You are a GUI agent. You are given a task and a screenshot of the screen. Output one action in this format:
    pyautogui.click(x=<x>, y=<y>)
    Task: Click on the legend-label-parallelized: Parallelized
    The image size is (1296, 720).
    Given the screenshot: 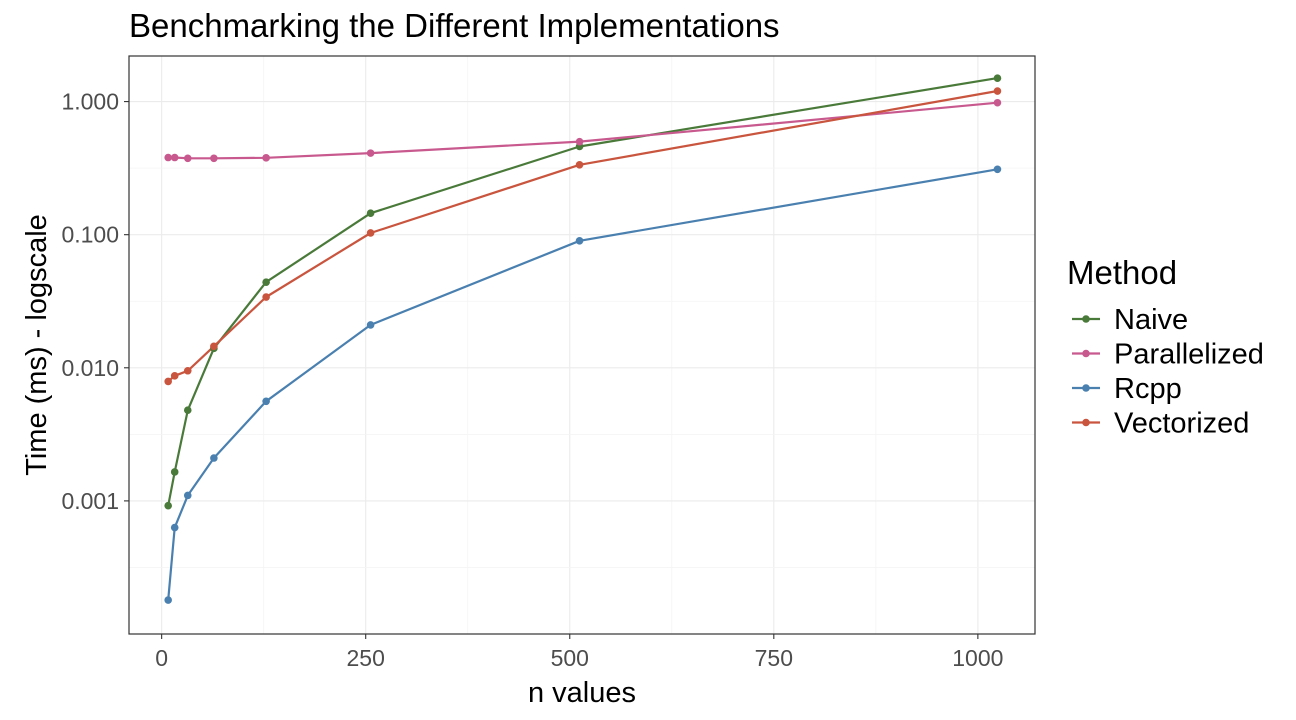 What is the action you would take?
    pyautogui.click(x=1189, y=355)
    